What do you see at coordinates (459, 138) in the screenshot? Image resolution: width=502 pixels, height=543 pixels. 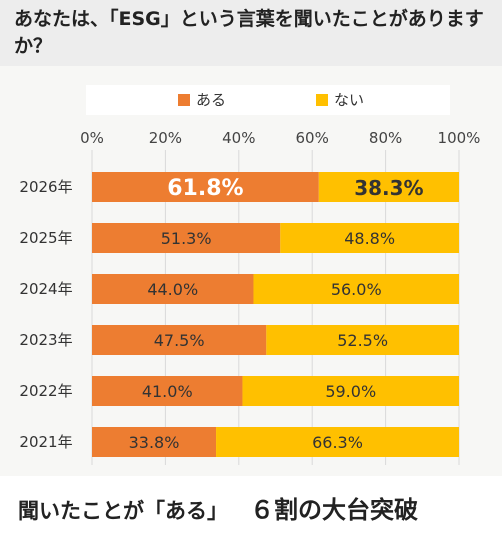 I see `x-tick-label: 100%` at bounding box center [459, 138].